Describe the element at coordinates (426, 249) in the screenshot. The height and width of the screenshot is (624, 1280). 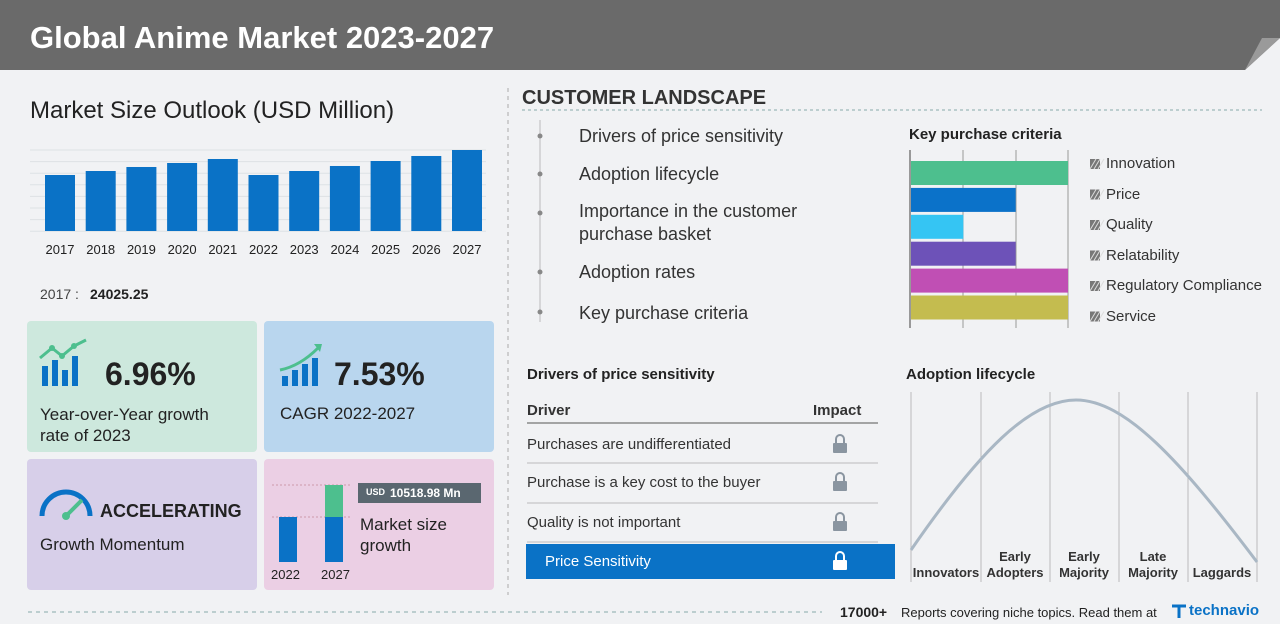
I see `x-tick-label: 2026` at that location.